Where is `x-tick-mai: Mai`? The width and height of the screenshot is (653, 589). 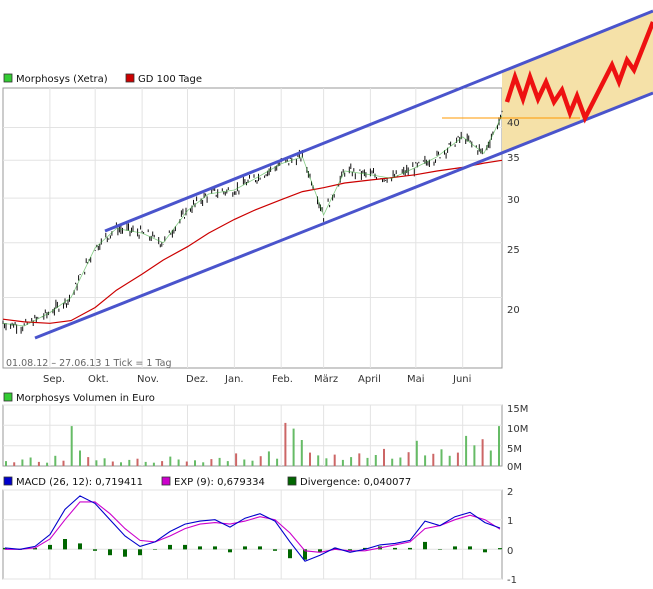 x-tick-mai: Mai is located at coordinates (416, 379).